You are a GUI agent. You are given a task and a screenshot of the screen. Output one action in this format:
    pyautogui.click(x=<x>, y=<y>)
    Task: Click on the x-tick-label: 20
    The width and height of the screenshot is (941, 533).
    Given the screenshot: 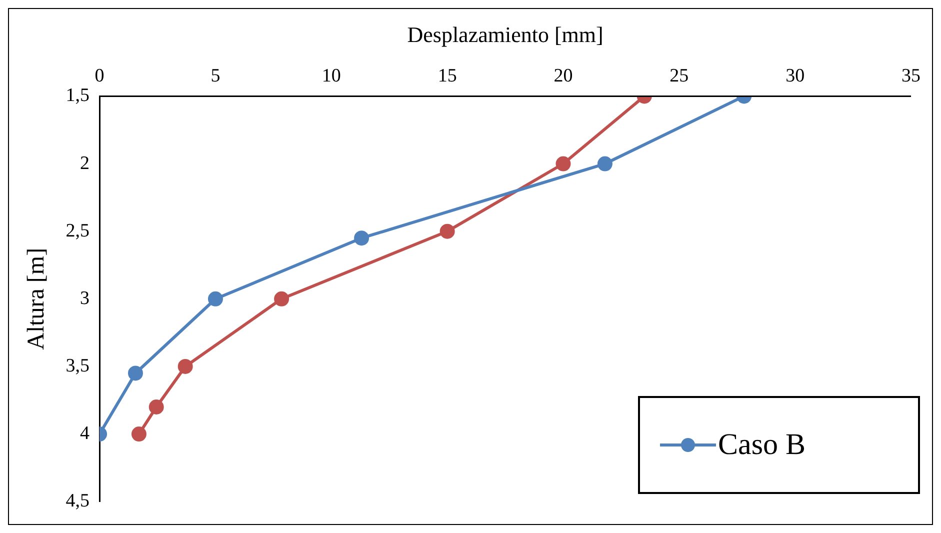 What is the action you would take?
    pyautogui.click(x=563, y=76)
    